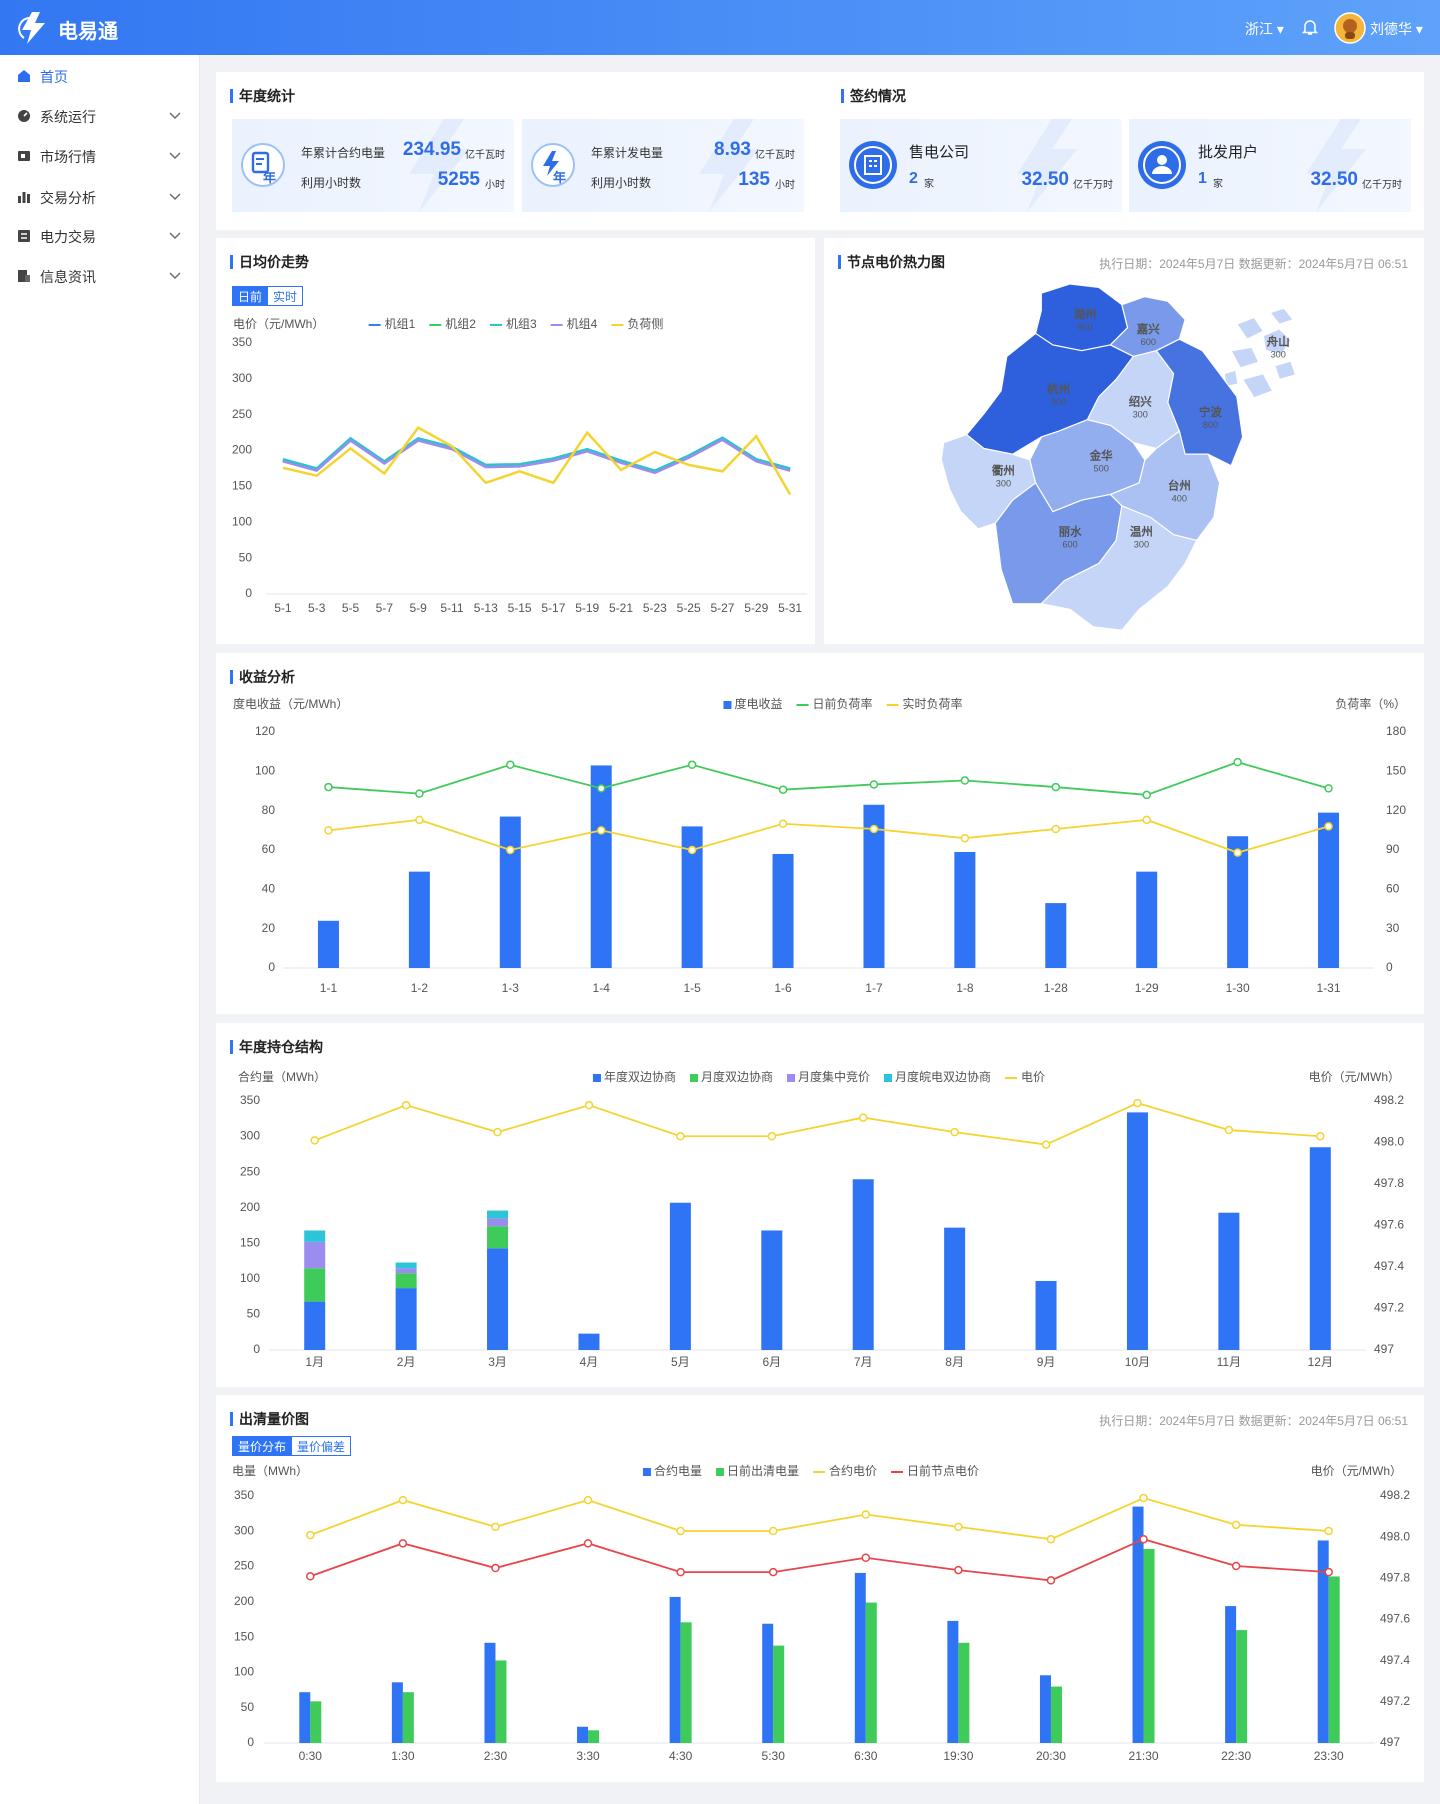 This screenshot has height=1804, width=1440. Describe the element at coordinates (431, 149) in the screenshot. I see `stat-value: 234.95` at that location.